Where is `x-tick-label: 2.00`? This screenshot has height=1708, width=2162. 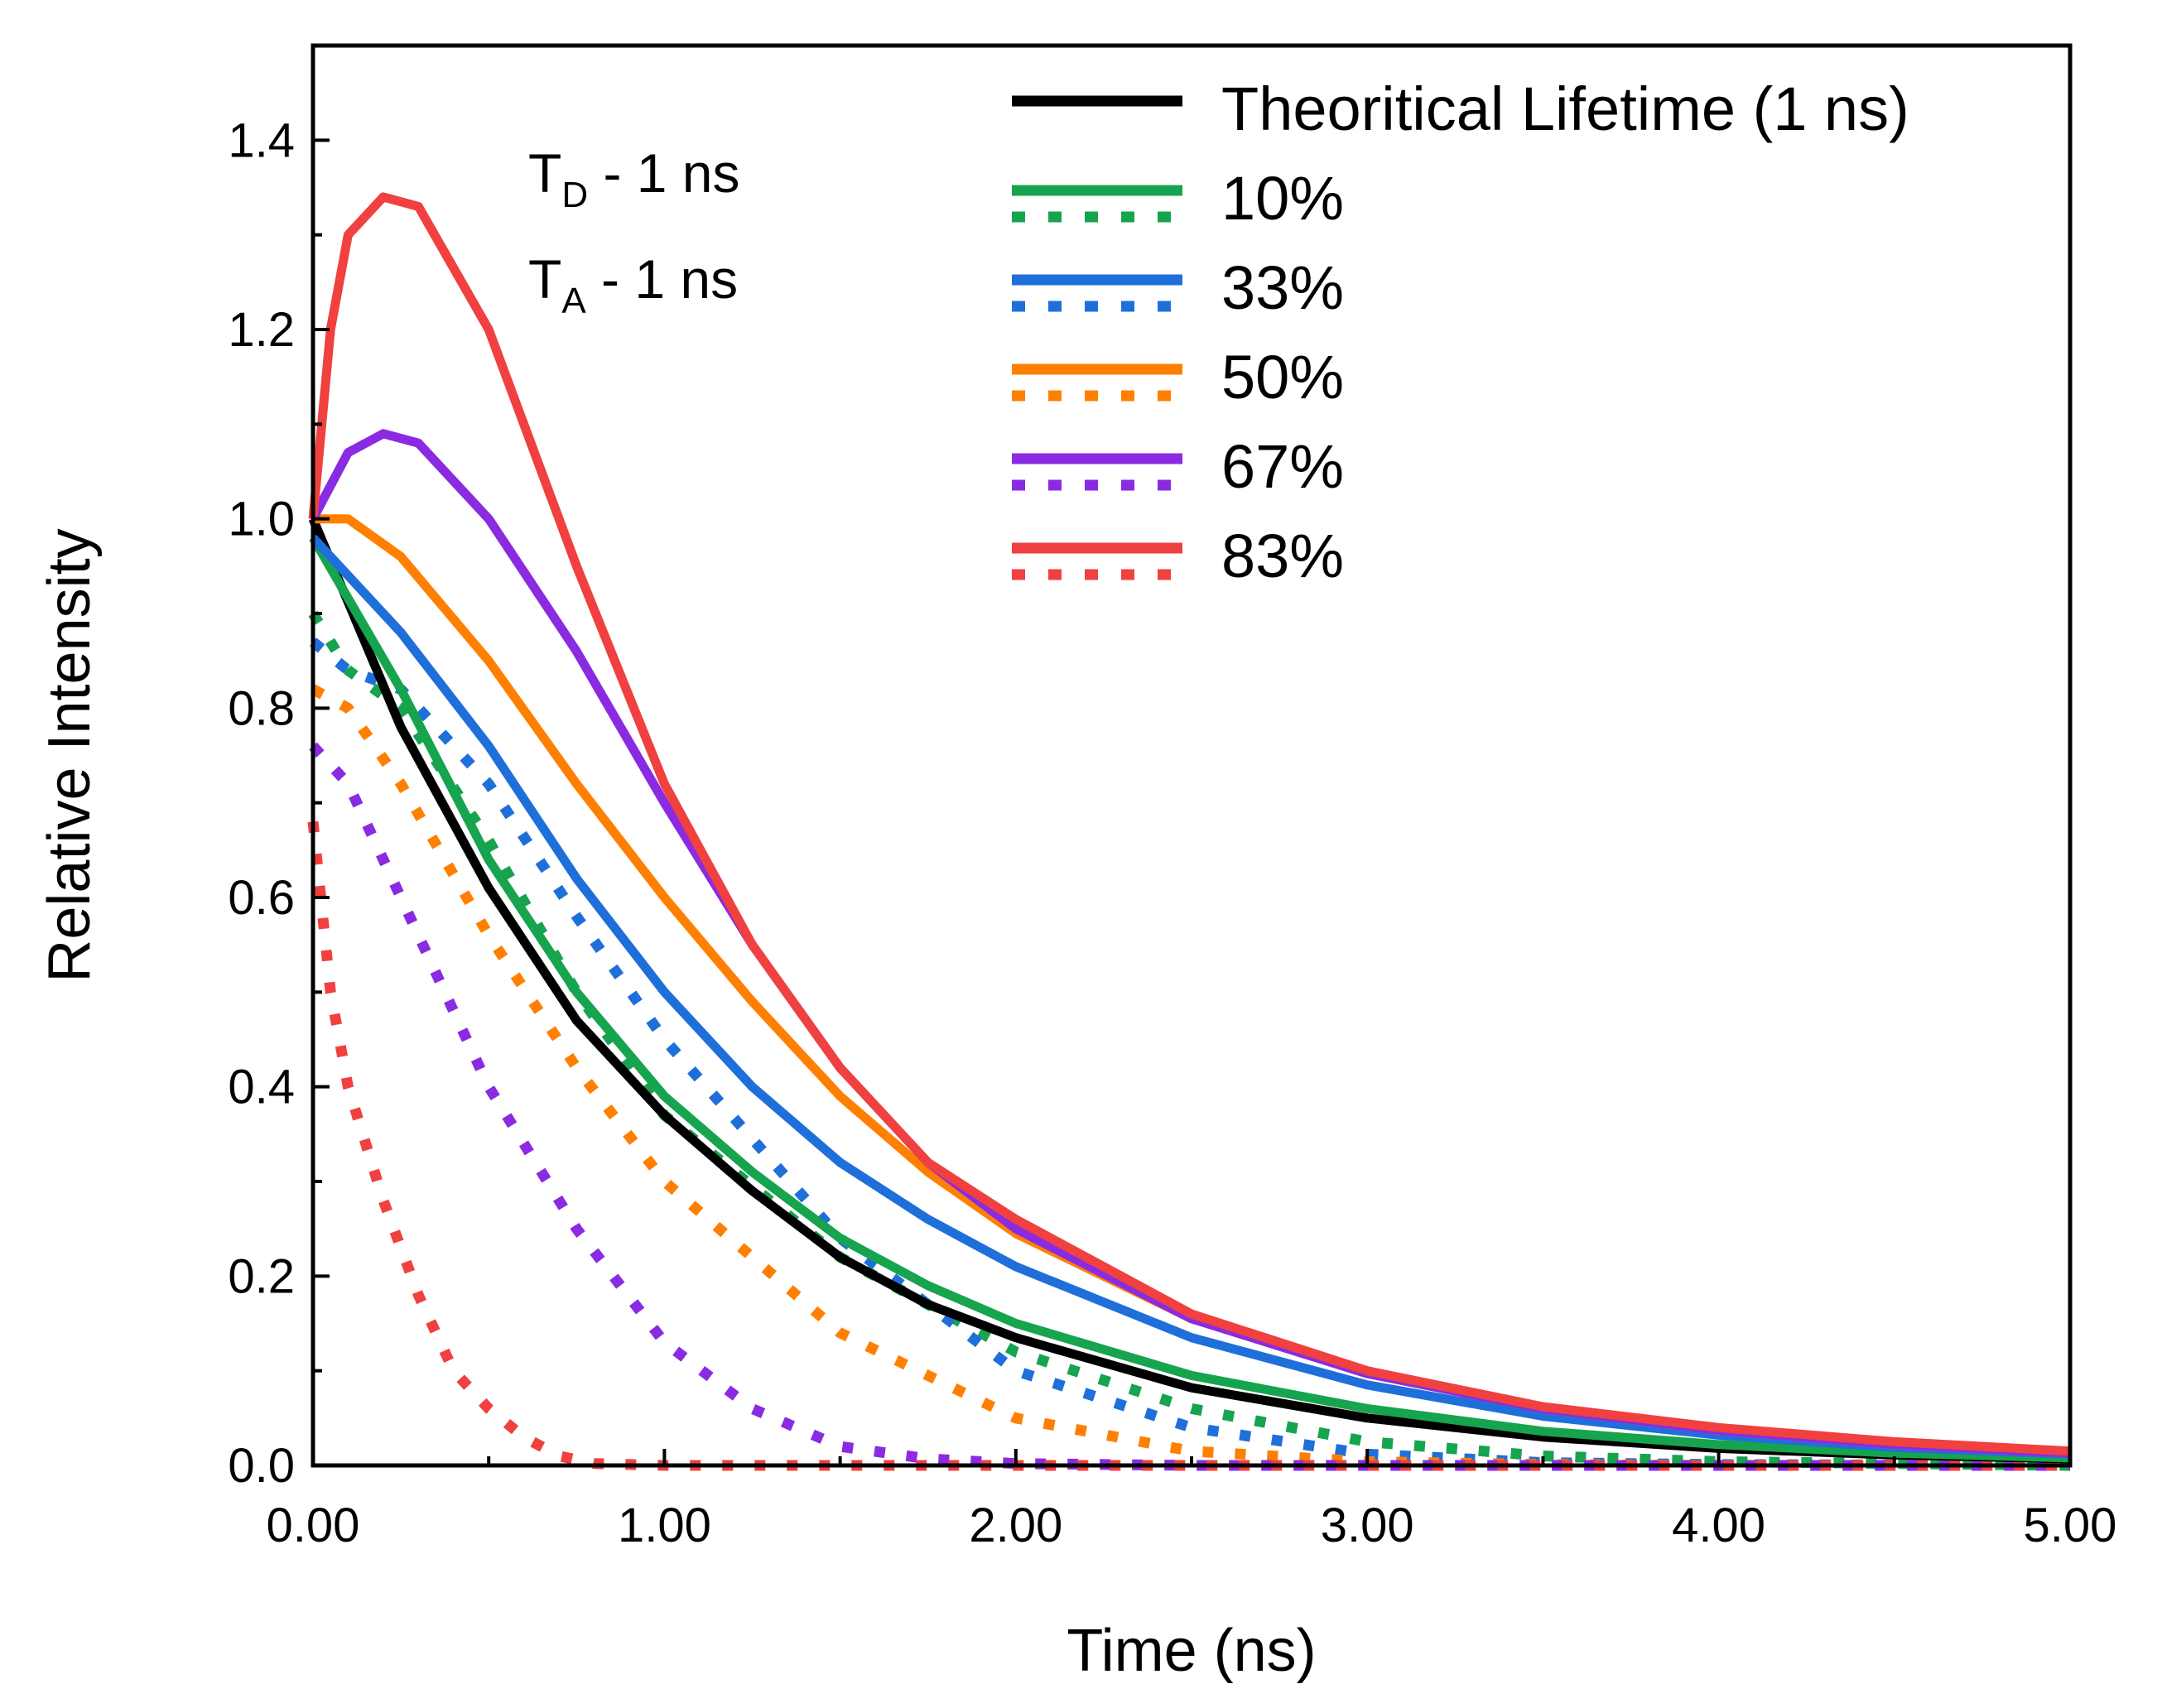 x-tick-label: 2.00 is located at coordinates (1015, 1525).